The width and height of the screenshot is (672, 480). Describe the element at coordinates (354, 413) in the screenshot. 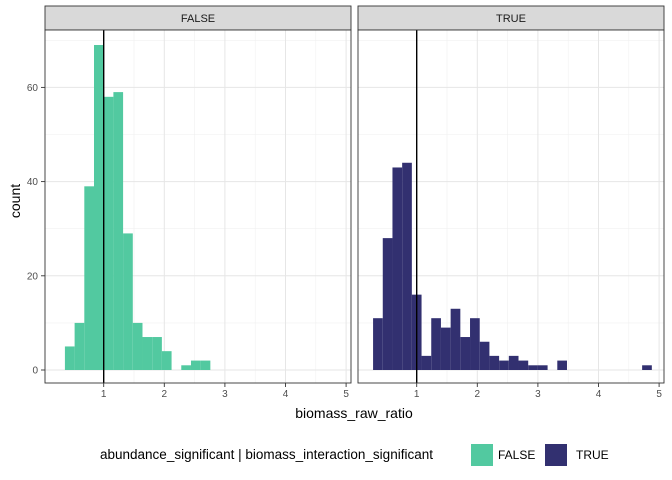

I see `x-axis-title: biomass_raw_ratio` at that location.